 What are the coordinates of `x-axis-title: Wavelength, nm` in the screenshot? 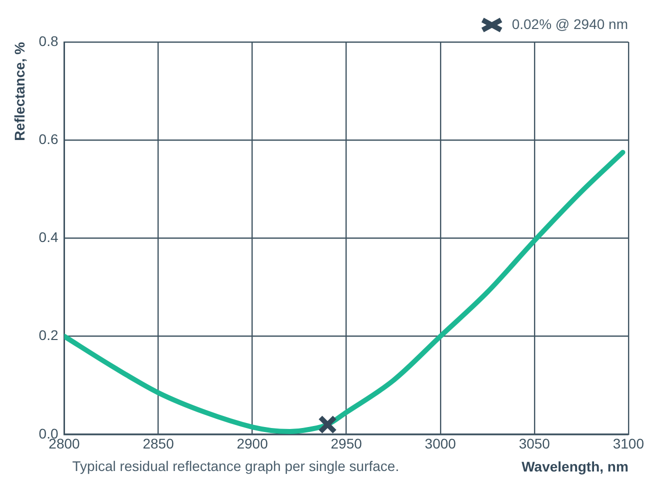 It's located at (575, 466).